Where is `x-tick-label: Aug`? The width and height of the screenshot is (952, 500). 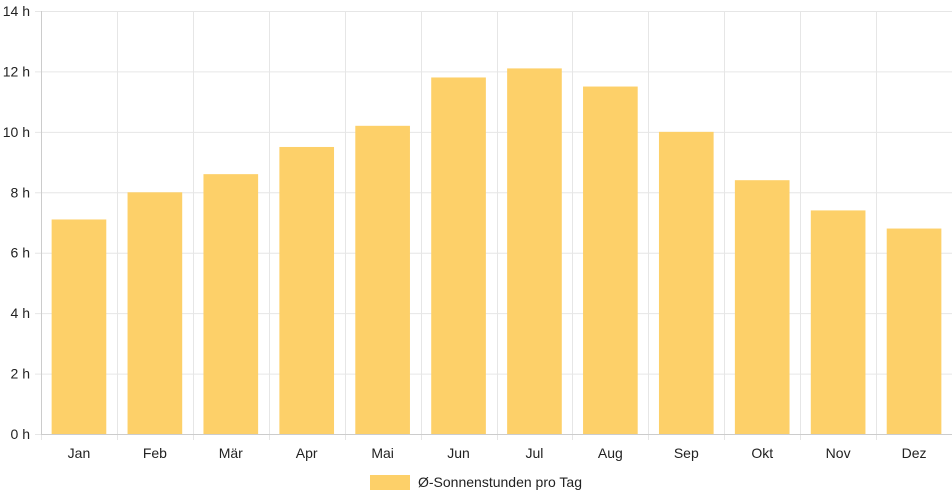
x-tick-label: Aug is located at coordinates (610, 453).